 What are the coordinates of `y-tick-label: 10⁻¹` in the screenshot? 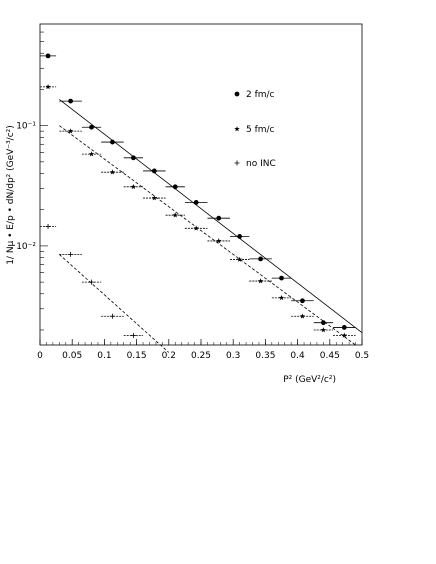 It's located at (26, 127).